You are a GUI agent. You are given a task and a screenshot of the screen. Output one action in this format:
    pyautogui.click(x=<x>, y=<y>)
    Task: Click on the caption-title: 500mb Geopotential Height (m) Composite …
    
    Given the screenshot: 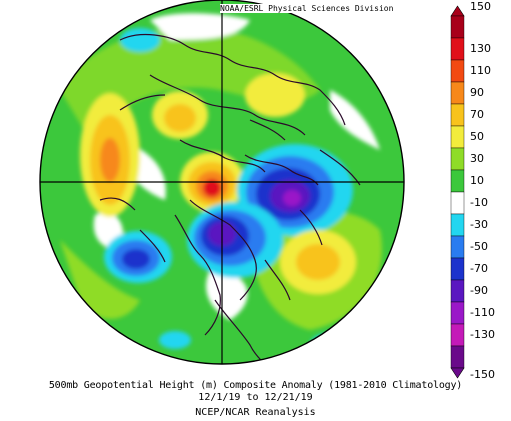 What is the action you would take?
    pyautogui.click(x=255, y=385)
    